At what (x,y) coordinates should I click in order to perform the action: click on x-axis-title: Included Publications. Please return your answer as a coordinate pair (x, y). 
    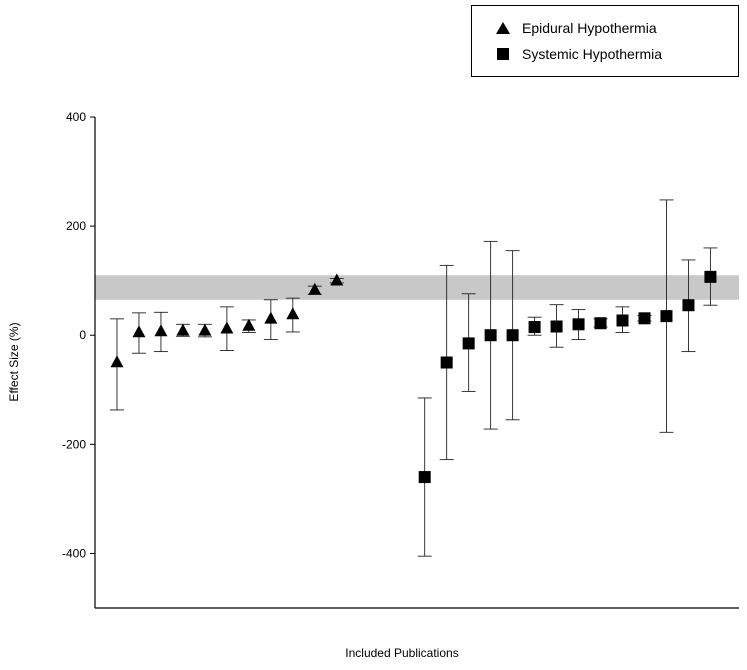
    Looking at the image, I should click on (401, 653).